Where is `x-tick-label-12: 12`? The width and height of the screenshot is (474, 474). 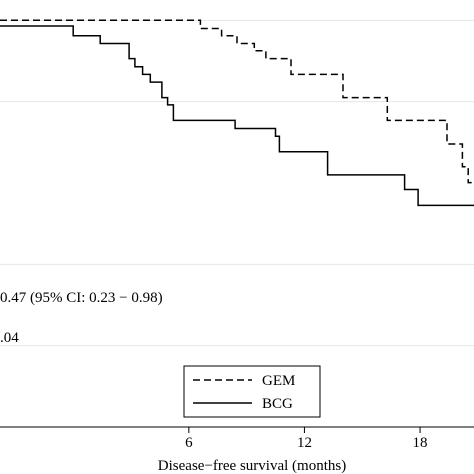
x-tick-label-12: 12 is located at coordinates (304, 443).